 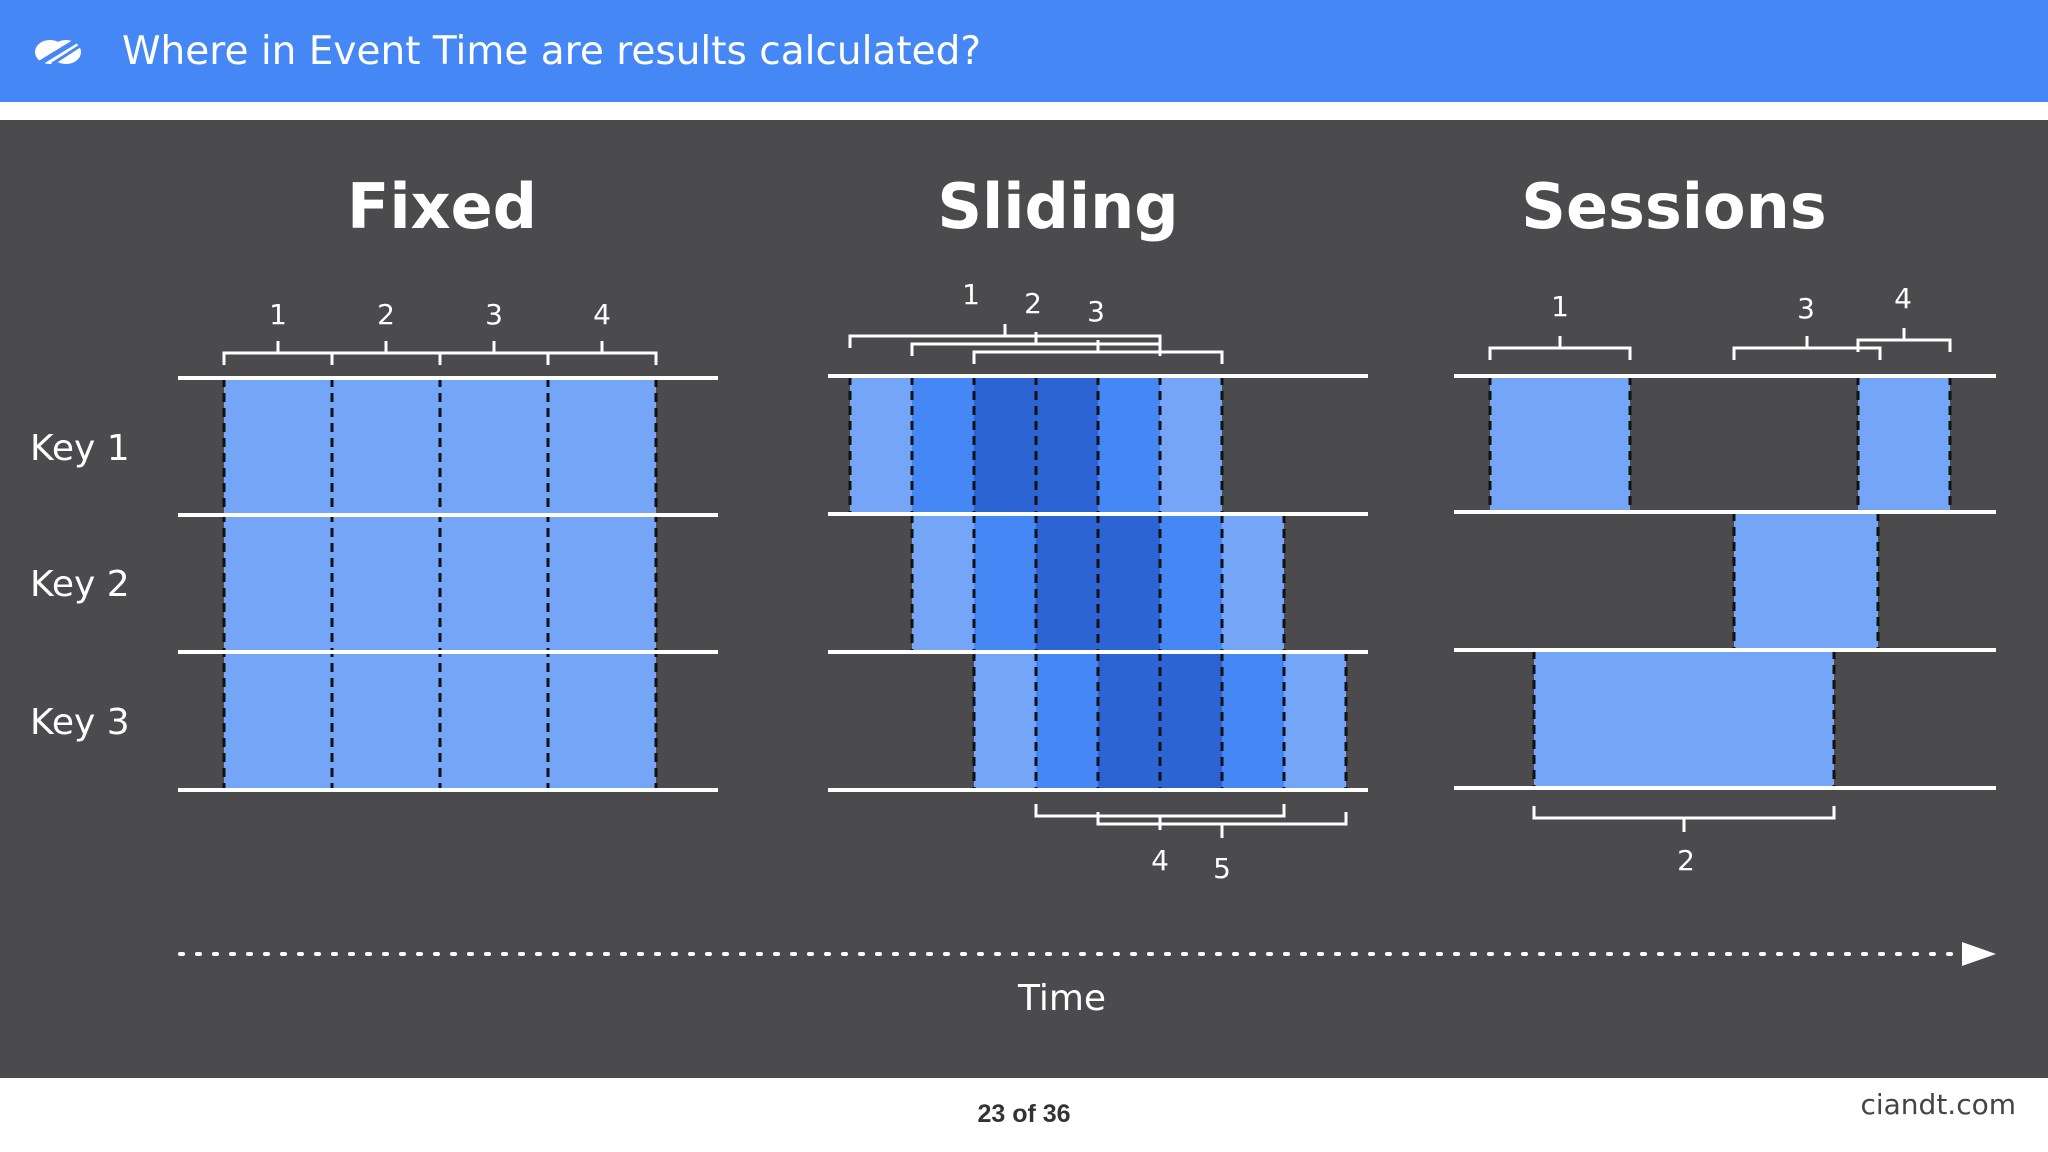 What do you see at coordinates (1222, 868) in the screenshot?
I see `sliding-window-label-5: 5` at bounding box center [1222, 868].